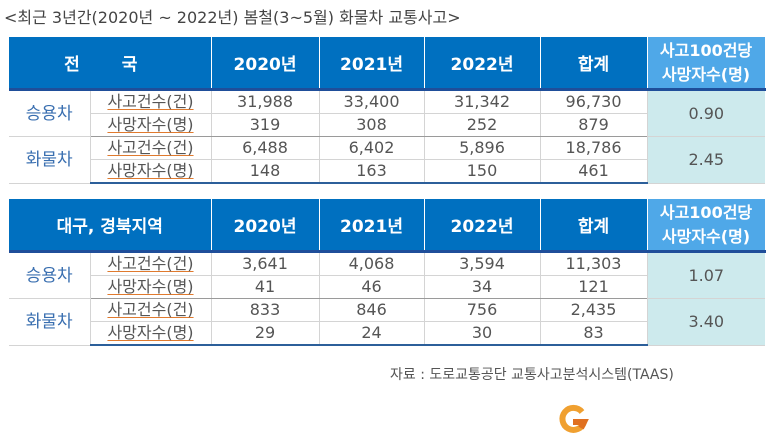 The image size is (771, 444). What do you see at coordinates (264, 287) in the screenshot?
I see `value-cell: 41` at bounding box center [264, 287].